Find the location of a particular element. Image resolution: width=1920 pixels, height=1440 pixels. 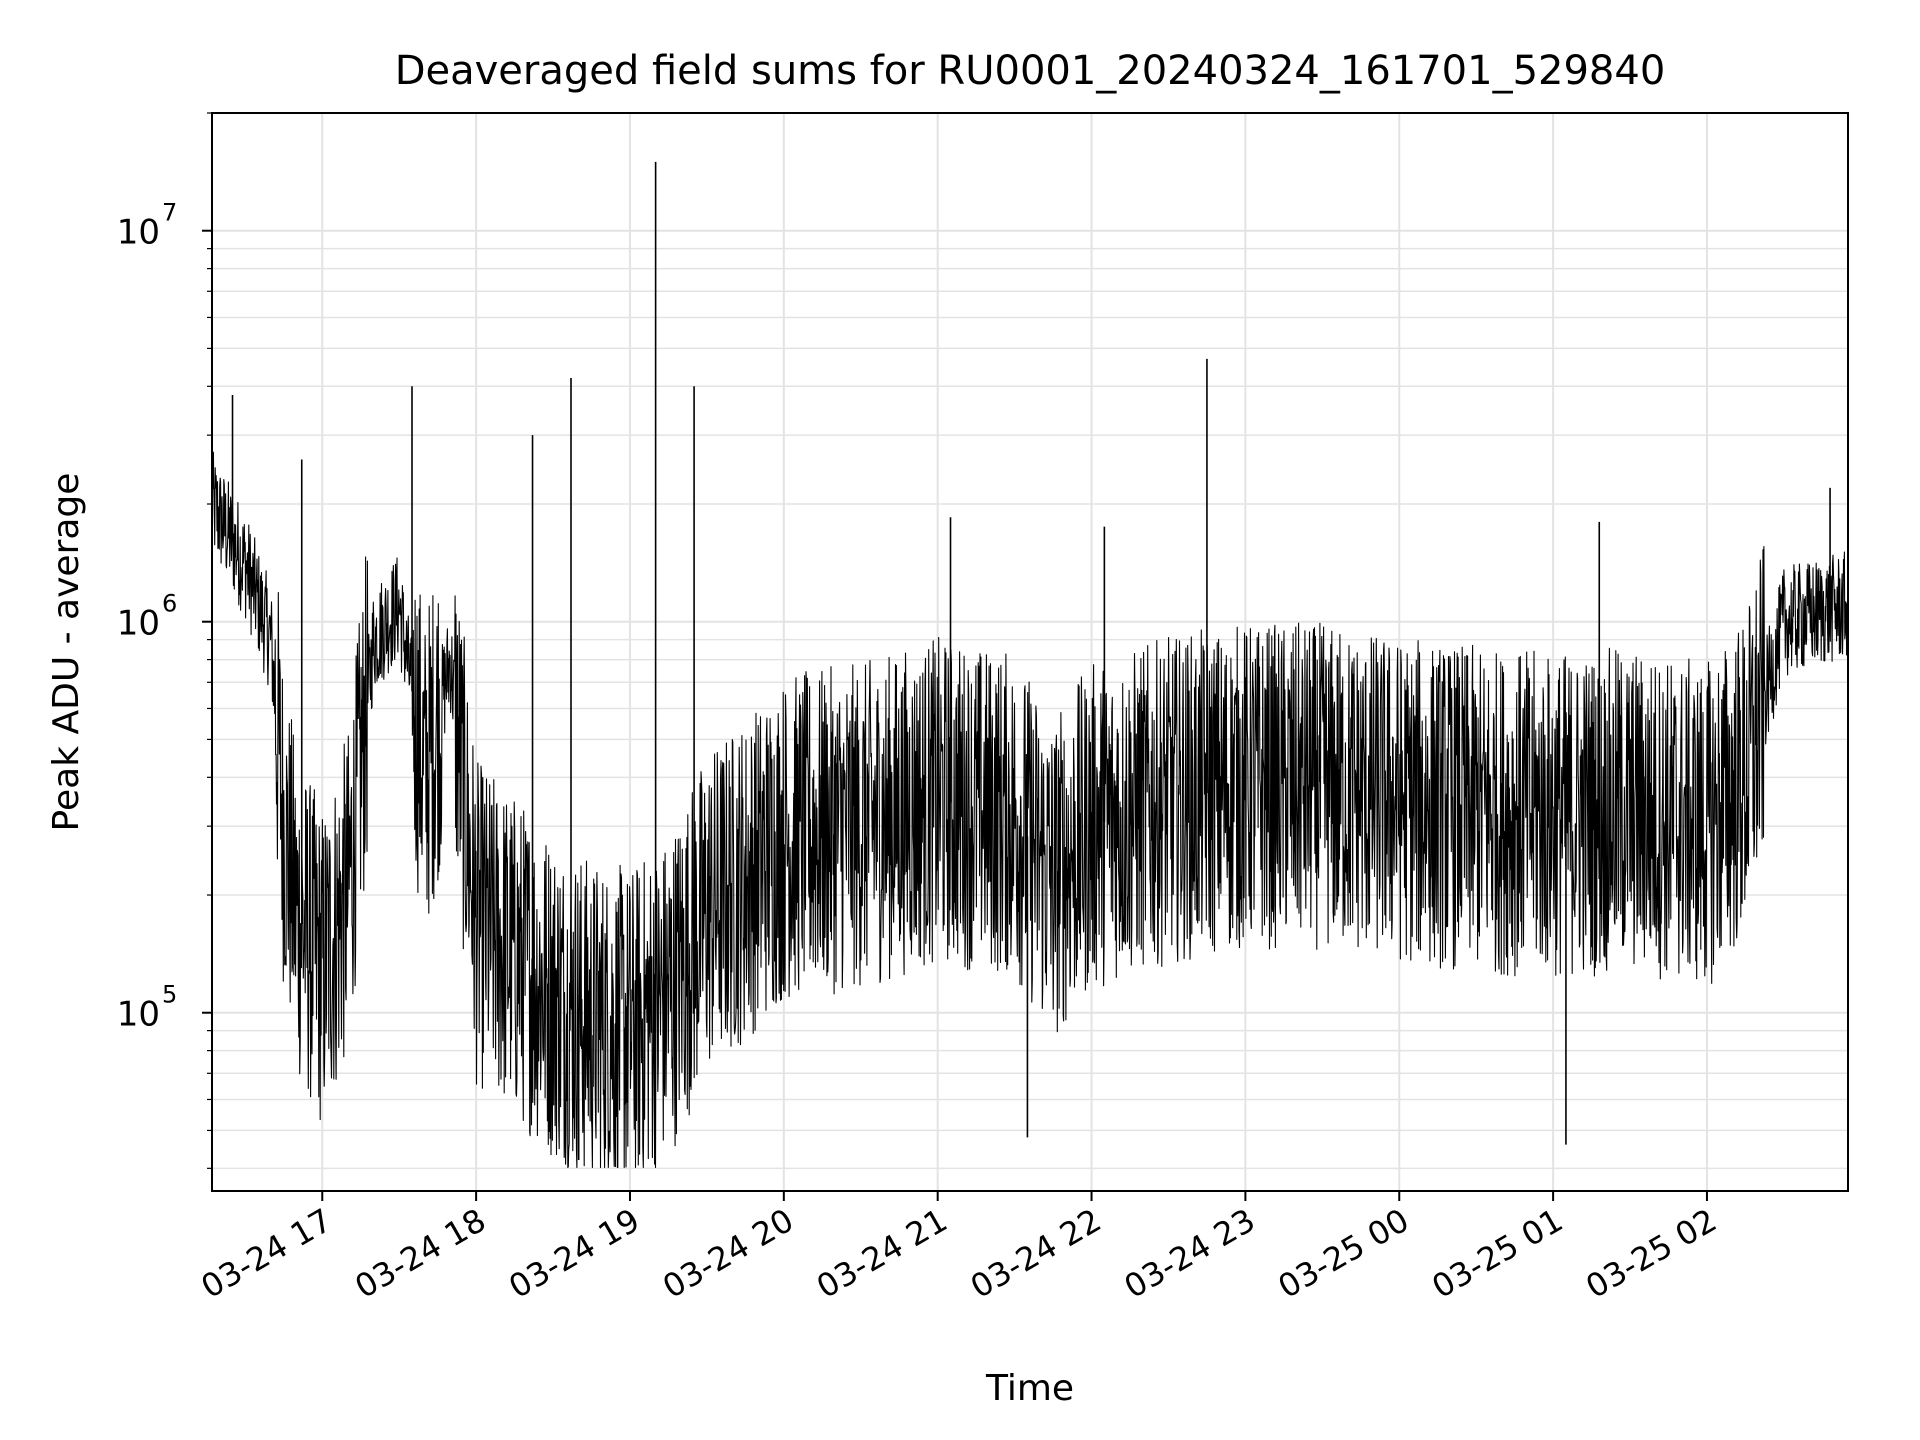

y-tick-exponent: 7 is located at coordinates (169, 213).